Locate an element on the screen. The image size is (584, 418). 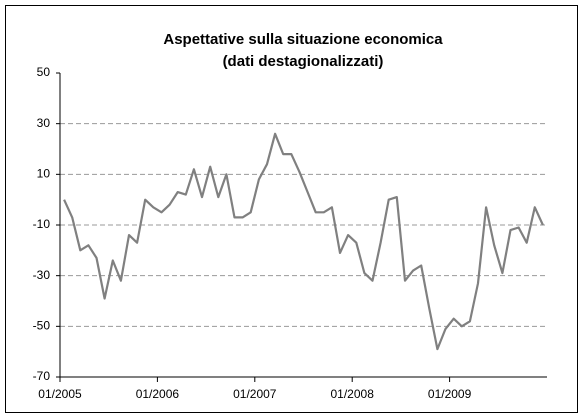
x-tick-label: 01/2007 is located at coordinates (255, 394).